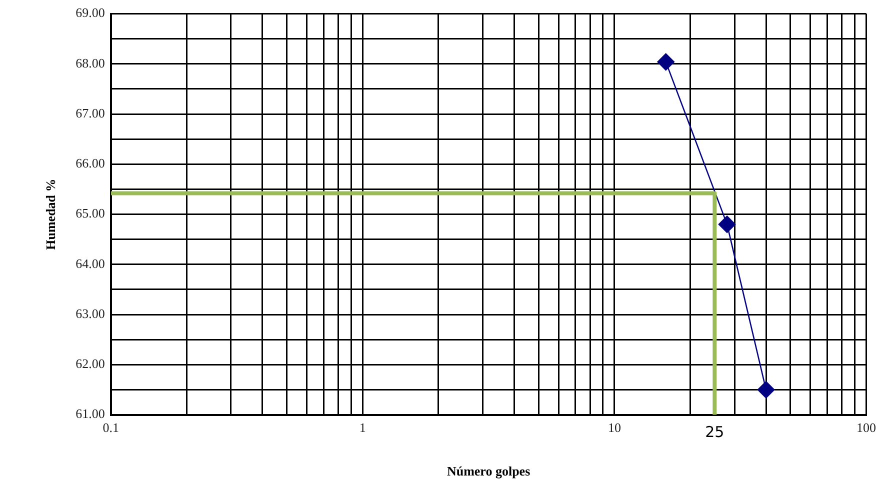 Image resolution: width=882 pixels, height=492 pixels. I want to click on x-tick-label: 100, so click(866, 428).